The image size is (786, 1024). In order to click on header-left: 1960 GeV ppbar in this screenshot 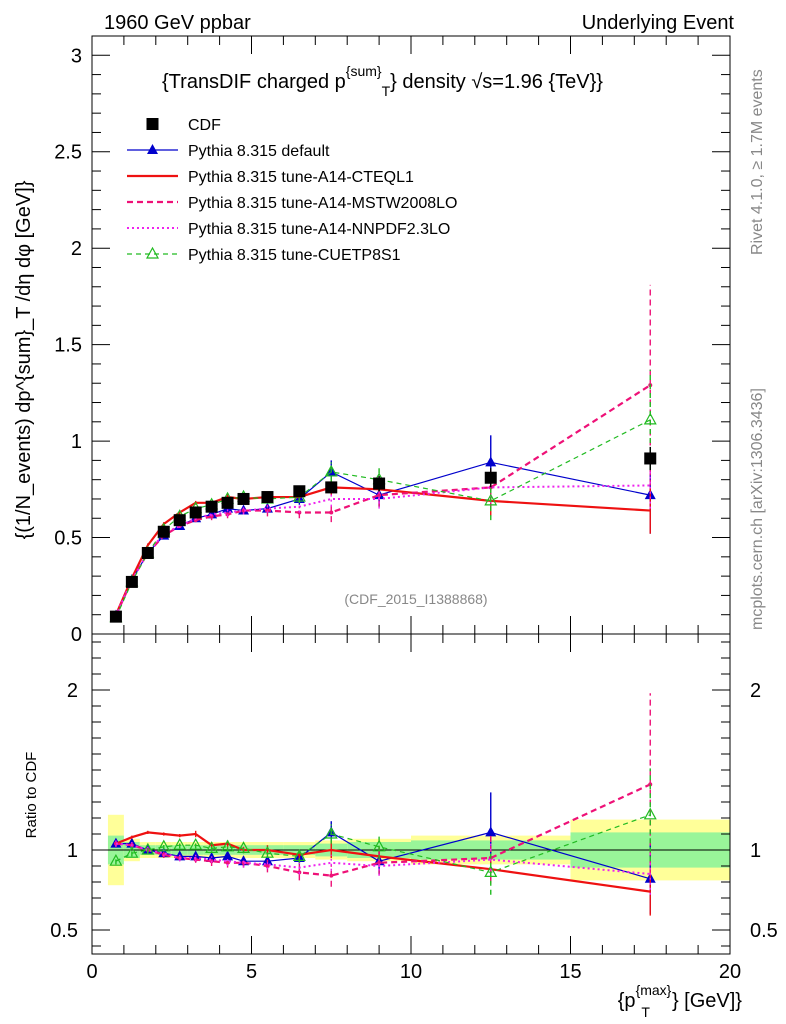, I will do `click(177, 23)`.